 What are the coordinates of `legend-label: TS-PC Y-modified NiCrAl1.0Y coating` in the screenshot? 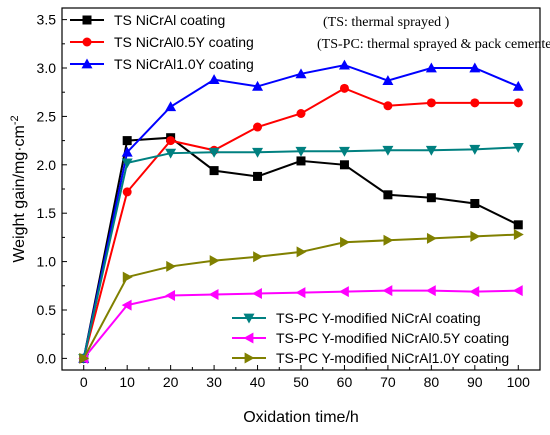 It's located at (392, 358).